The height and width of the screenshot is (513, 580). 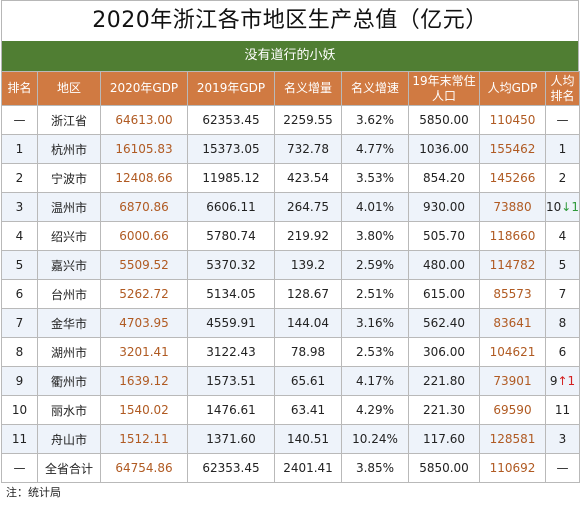 I want to click on cell-increase: 2401.41, so click(x=308, y=468).